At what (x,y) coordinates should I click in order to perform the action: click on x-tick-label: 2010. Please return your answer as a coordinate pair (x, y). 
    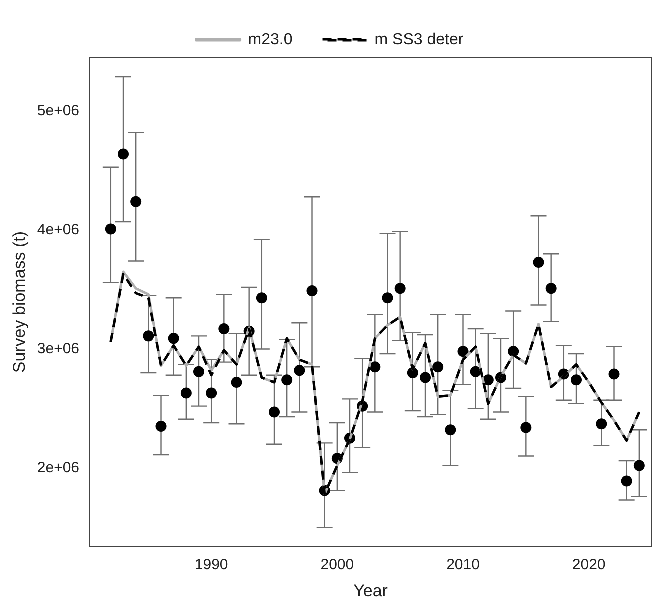
    Looking at the image, I should click on (463, 565).